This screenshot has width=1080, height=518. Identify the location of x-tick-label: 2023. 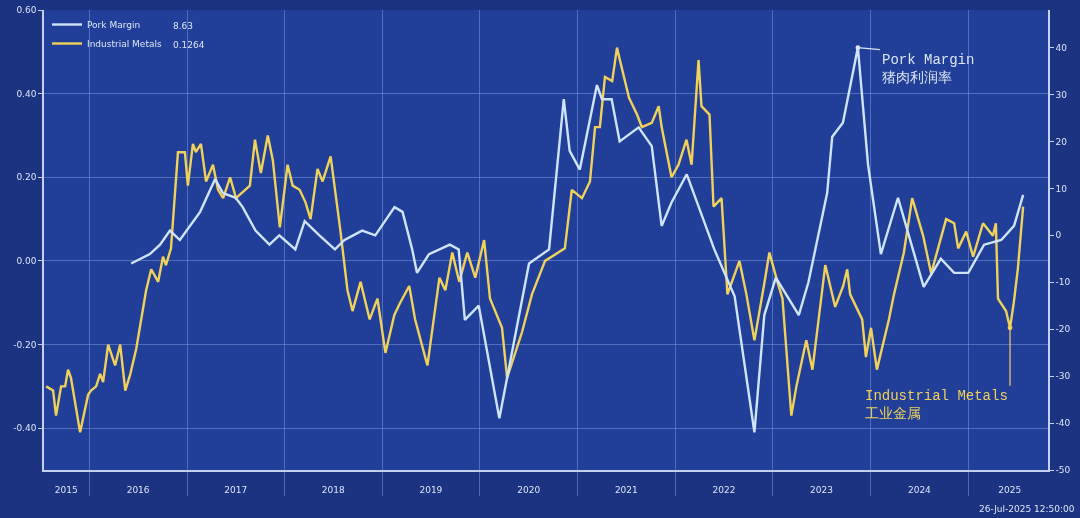
(821, 489).